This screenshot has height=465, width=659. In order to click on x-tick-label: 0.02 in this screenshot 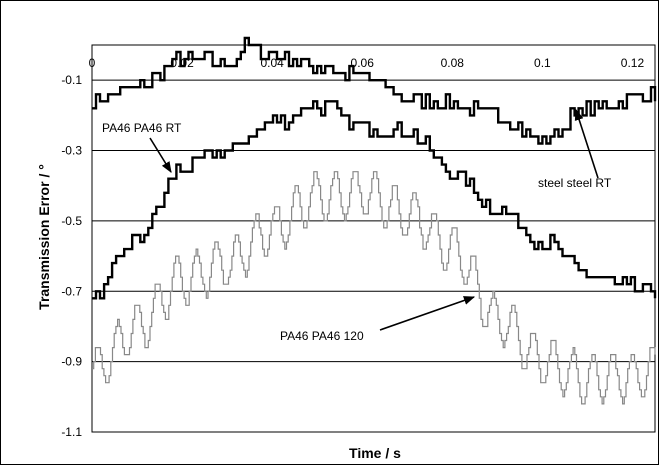, I will do `click(182, 63)`.